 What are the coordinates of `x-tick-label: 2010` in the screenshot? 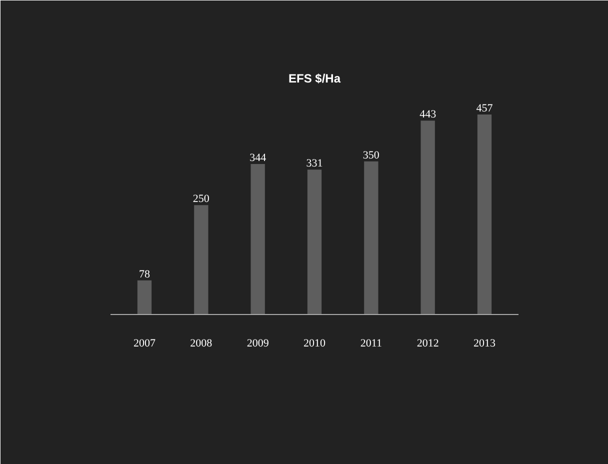 It's located at (315, 344).